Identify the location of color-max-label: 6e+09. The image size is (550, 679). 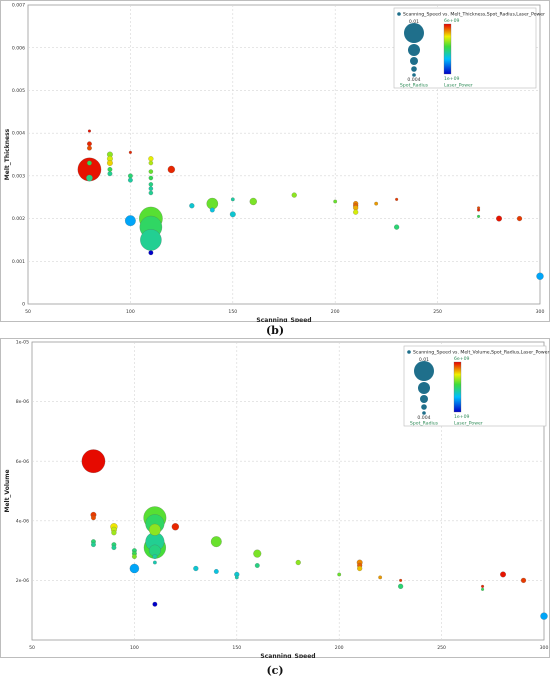
(452, 21).